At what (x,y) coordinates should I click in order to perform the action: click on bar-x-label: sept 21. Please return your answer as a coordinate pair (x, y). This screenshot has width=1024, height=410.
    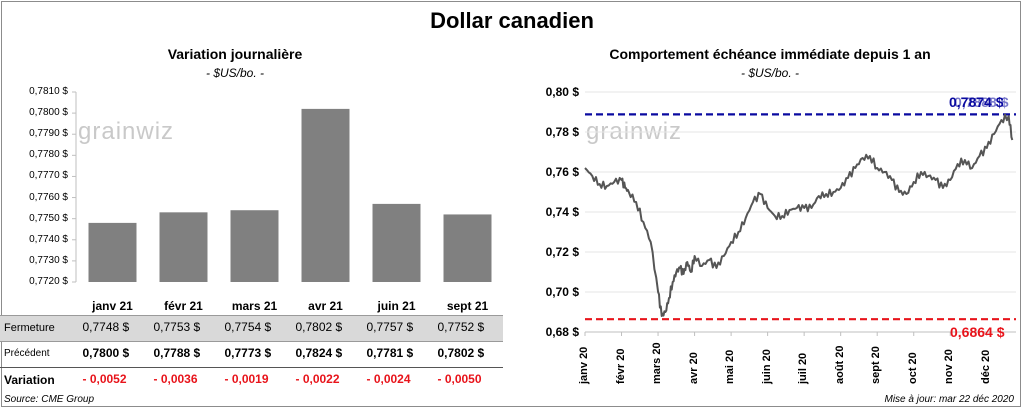
    Looking at the image, I should click on (467, 306).